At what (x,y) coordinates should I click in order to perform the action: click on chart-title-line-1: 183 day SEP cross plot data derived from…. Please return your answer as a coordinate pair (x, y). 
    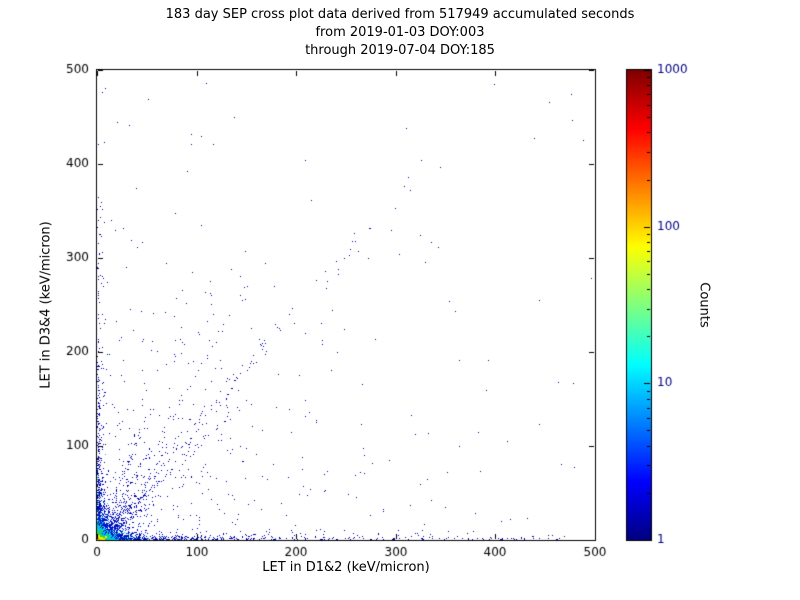
    Looking at the image, I should click on (400, 14).